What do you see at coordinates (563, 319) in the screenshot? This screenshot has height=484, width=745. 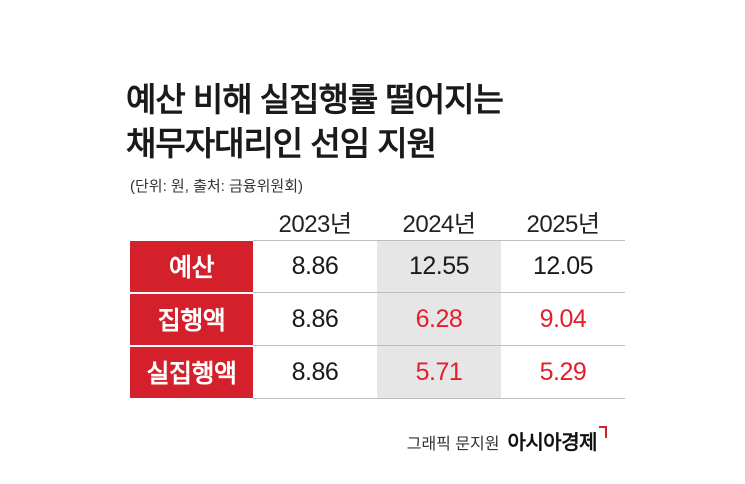 I see `data-cell: 9.04` at bounding box center [563, 319].